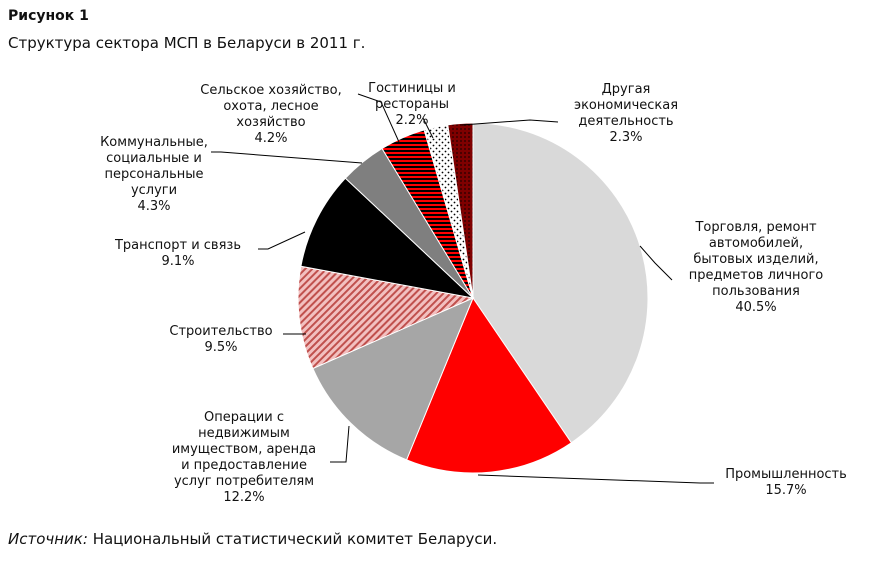 This screenshot has height=561, width=892. Describe the element at coordinates (220, 331) in the screenshot. I see `slice-label-line: Строительство` at that location.